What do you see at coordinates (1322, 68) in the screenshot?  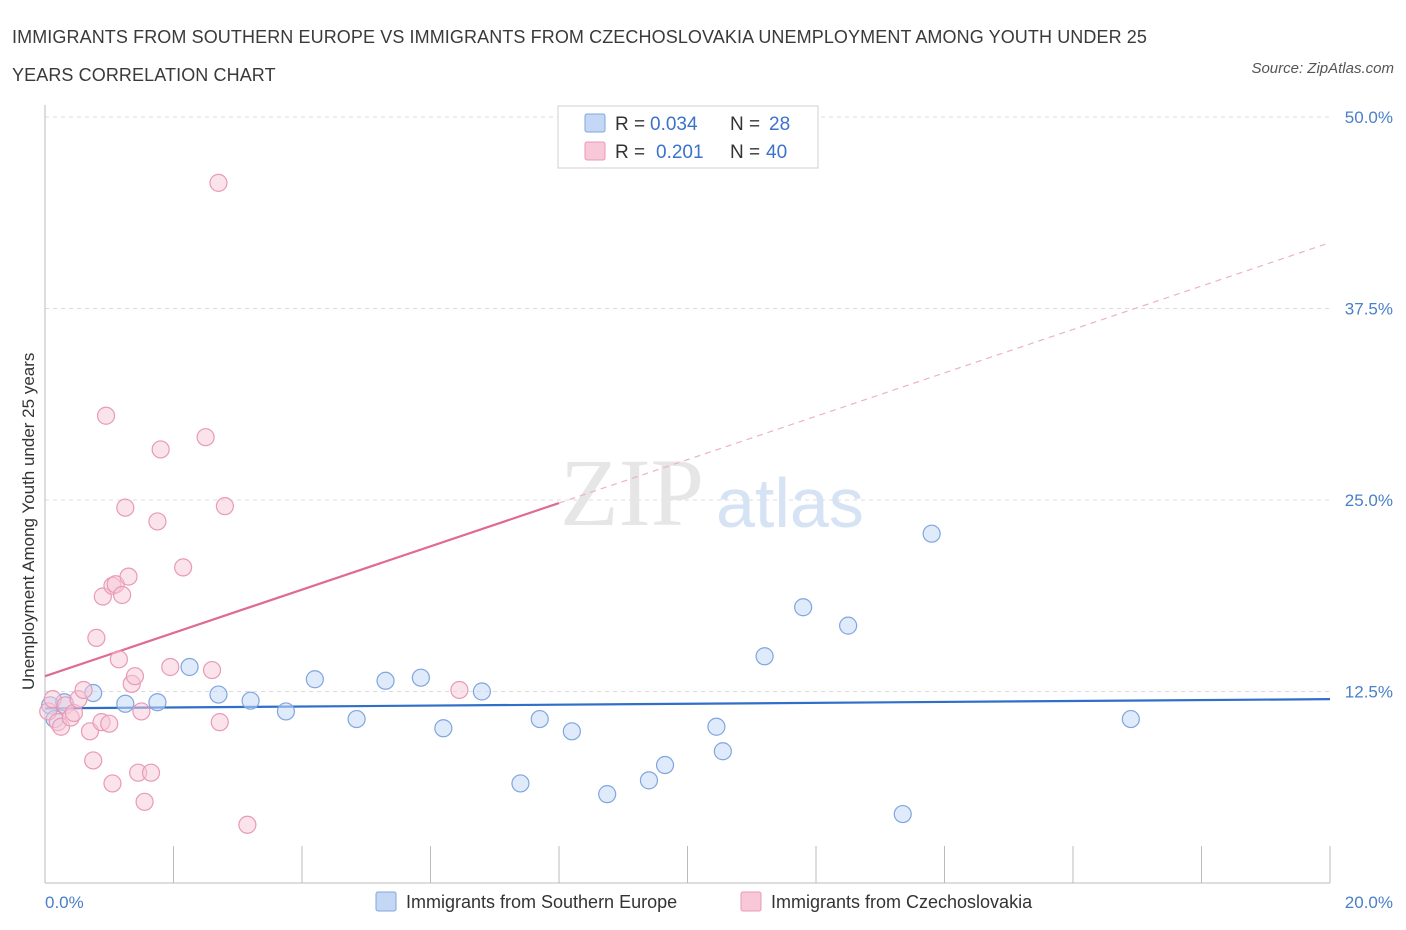 I see `source-credit: Source: ZipAtlas.com` at bounding box center [1322, 68].